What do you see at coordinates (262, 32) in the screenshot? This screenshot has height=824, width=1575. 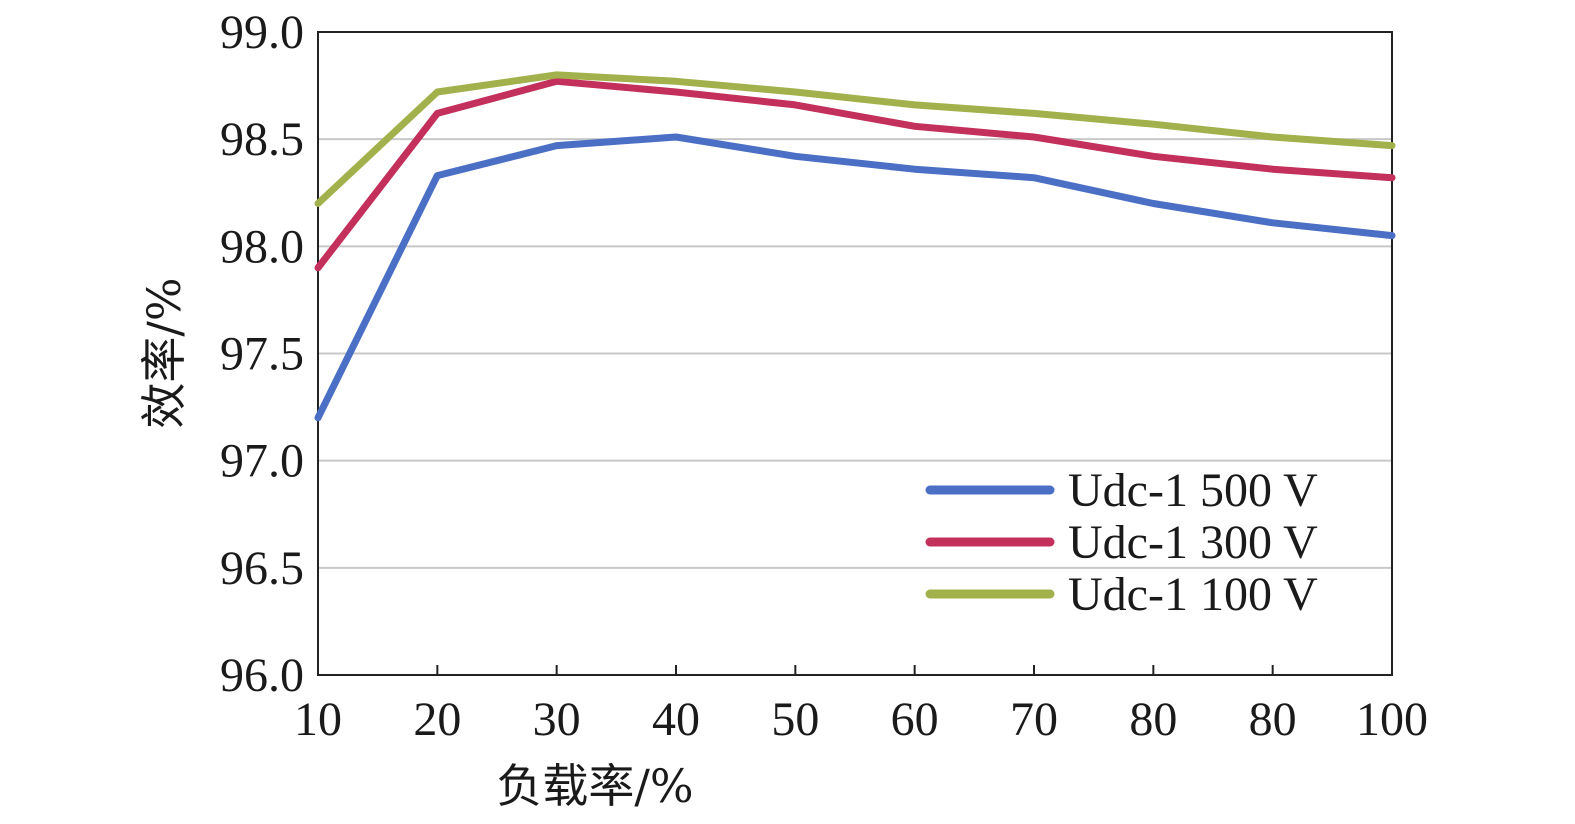 I see `y-tick-label: 99.0` at bounding box center [262, 32].